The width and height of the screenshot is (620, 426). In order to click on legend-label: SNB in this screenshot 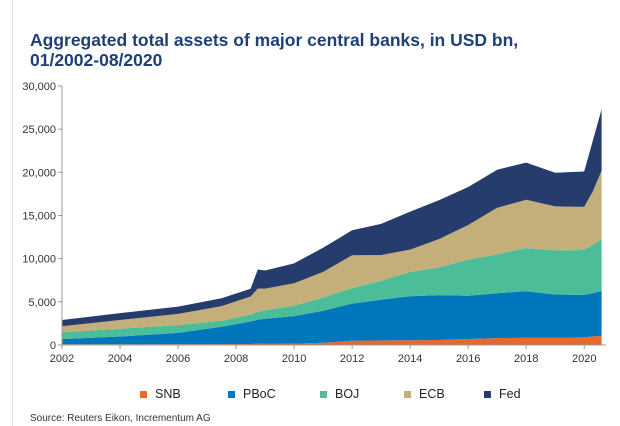, I will do `click(168, 394)`.